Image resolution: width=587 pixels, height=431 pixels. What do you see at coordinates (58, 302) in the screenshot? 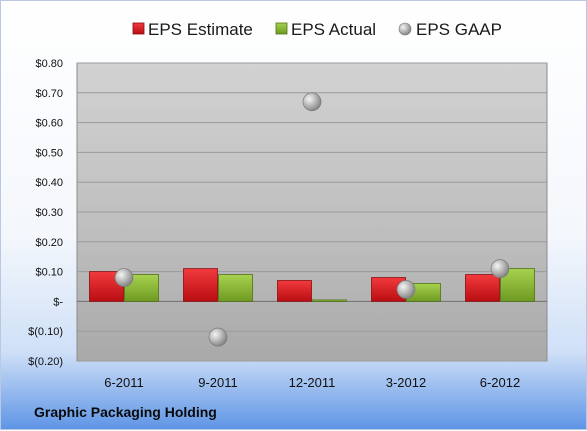
I see `y-tick-label-8: $-` at bounding box center [58, 302].